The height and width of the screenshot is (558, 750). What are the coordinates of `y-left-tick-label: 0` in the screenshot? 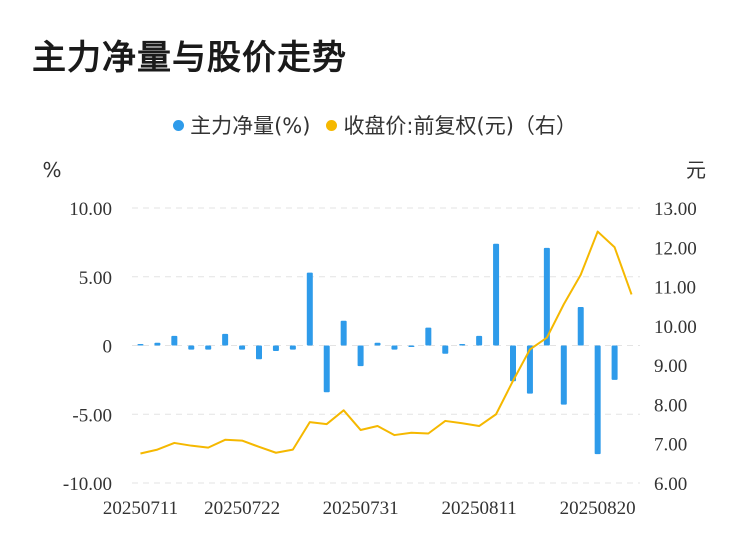 It's located at (108, 347).